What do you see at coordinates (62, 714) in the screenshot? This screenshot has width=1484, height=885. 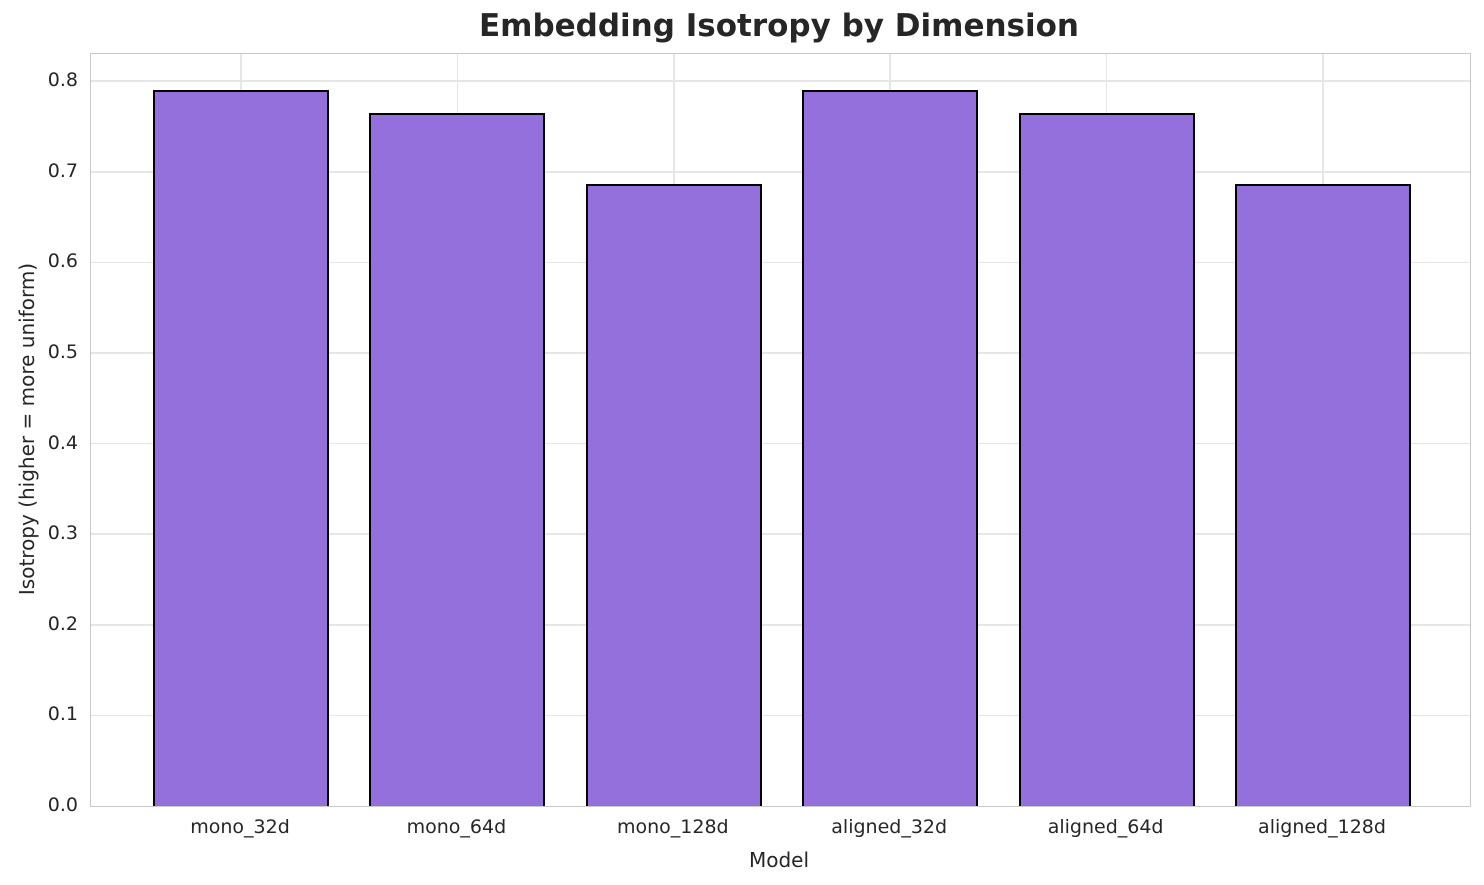 I see `y-tick-label-0.1: 0.1` at bounding box center [62, 714].